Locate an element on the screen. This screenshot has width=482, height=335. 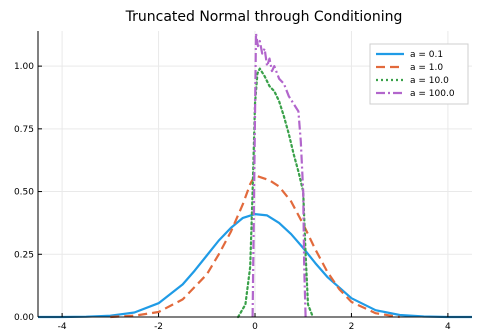
legend-label: a = 1.0 is located at coordinates (426, 68).